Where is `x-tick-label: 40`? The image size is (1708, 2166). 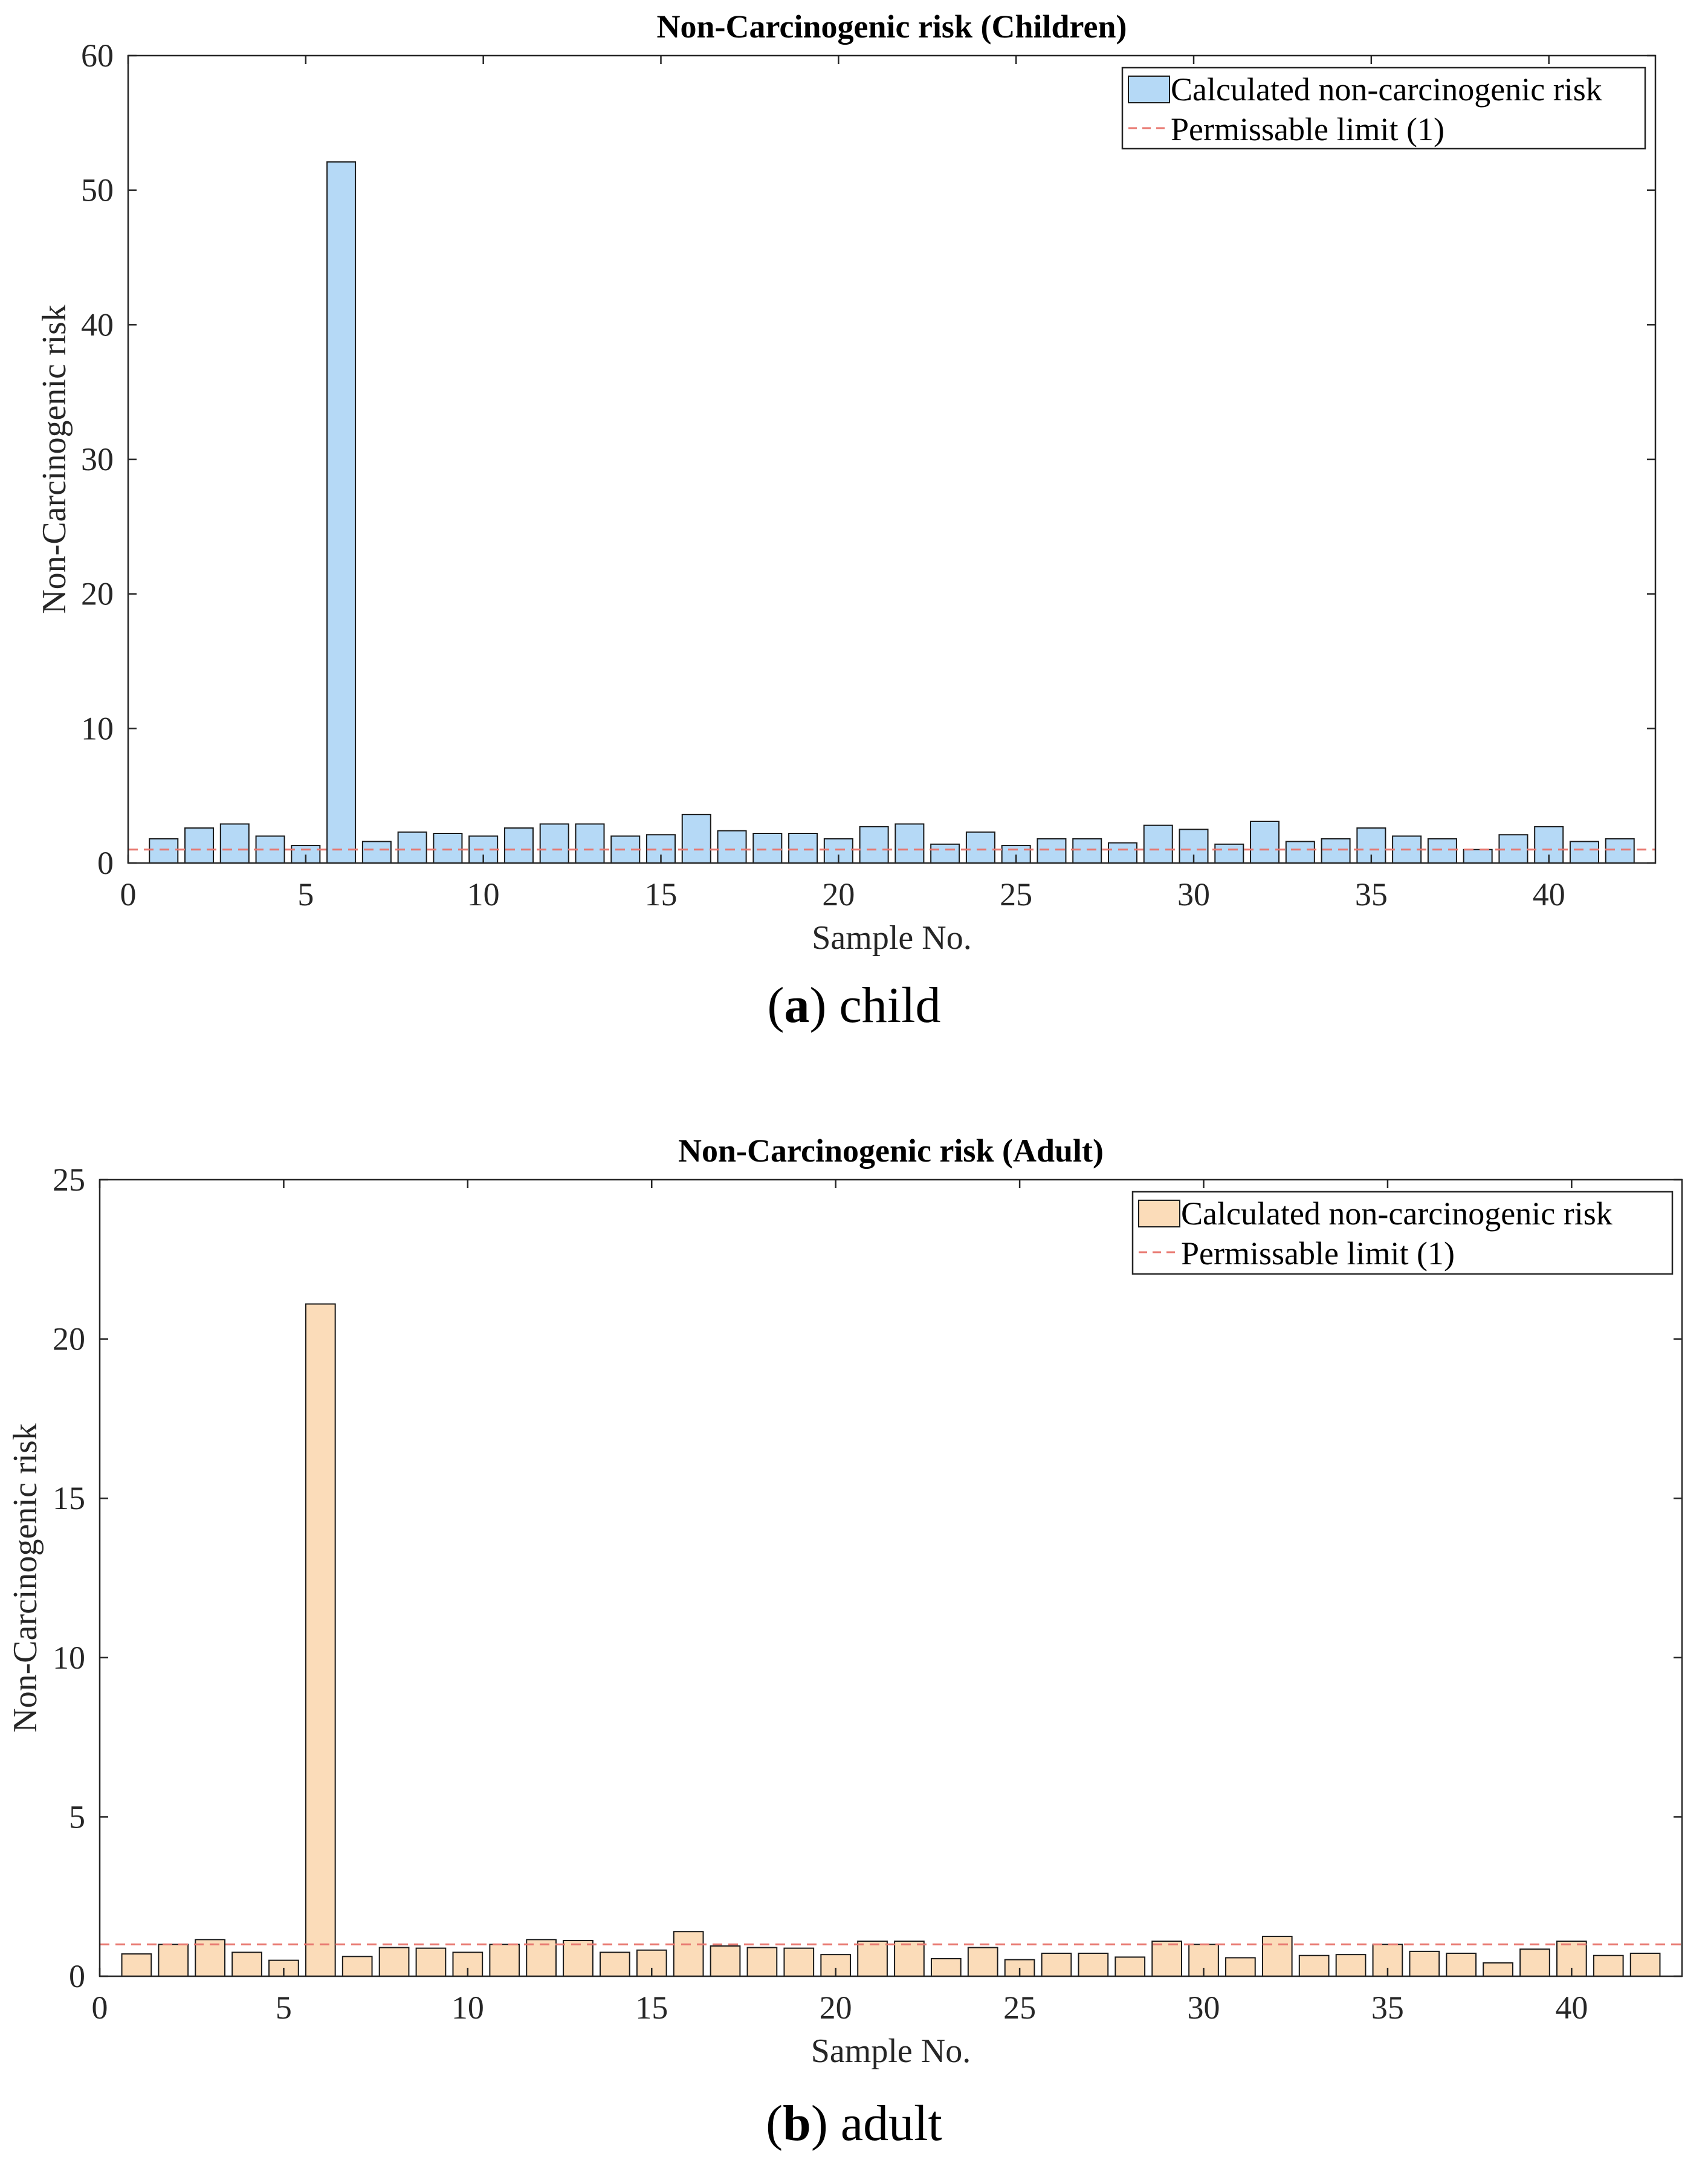 x-tick-label: 40 is located at coordinates (1549, 895).